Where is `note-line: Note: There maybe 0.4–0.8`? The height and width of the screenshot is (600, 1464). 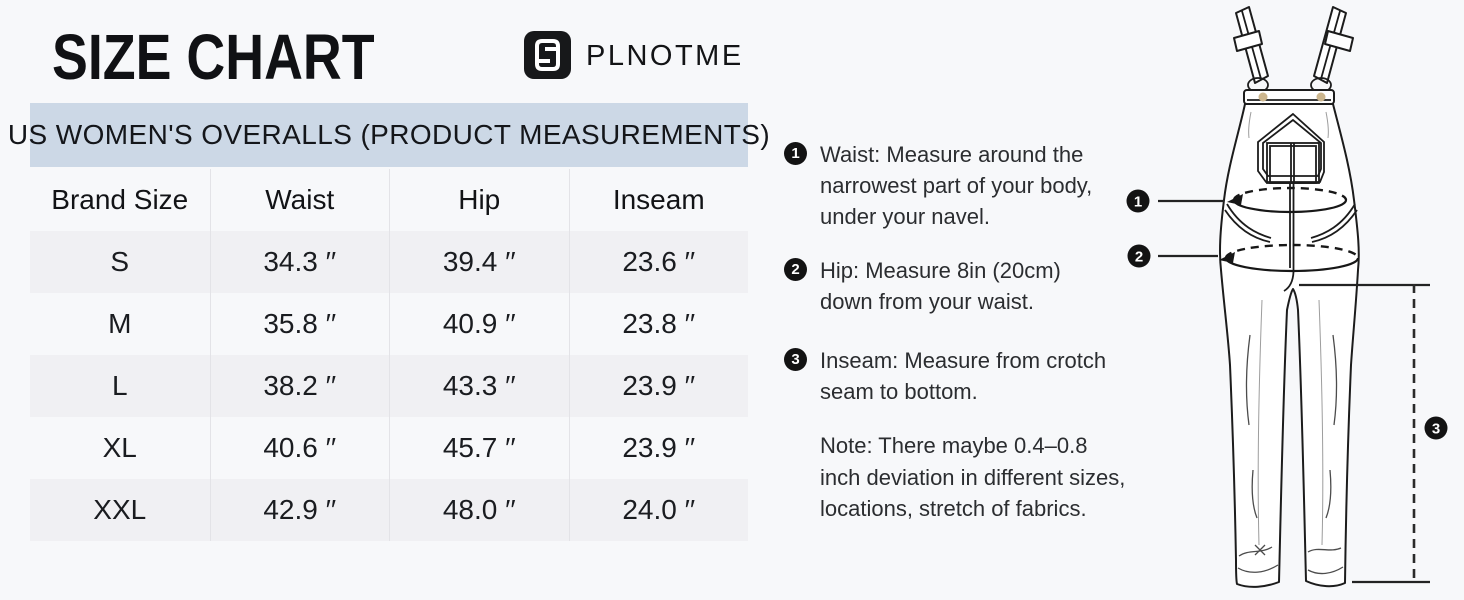 note-line: Note: There maybe 0.4–0.8 is located at coordinates (954, 445).